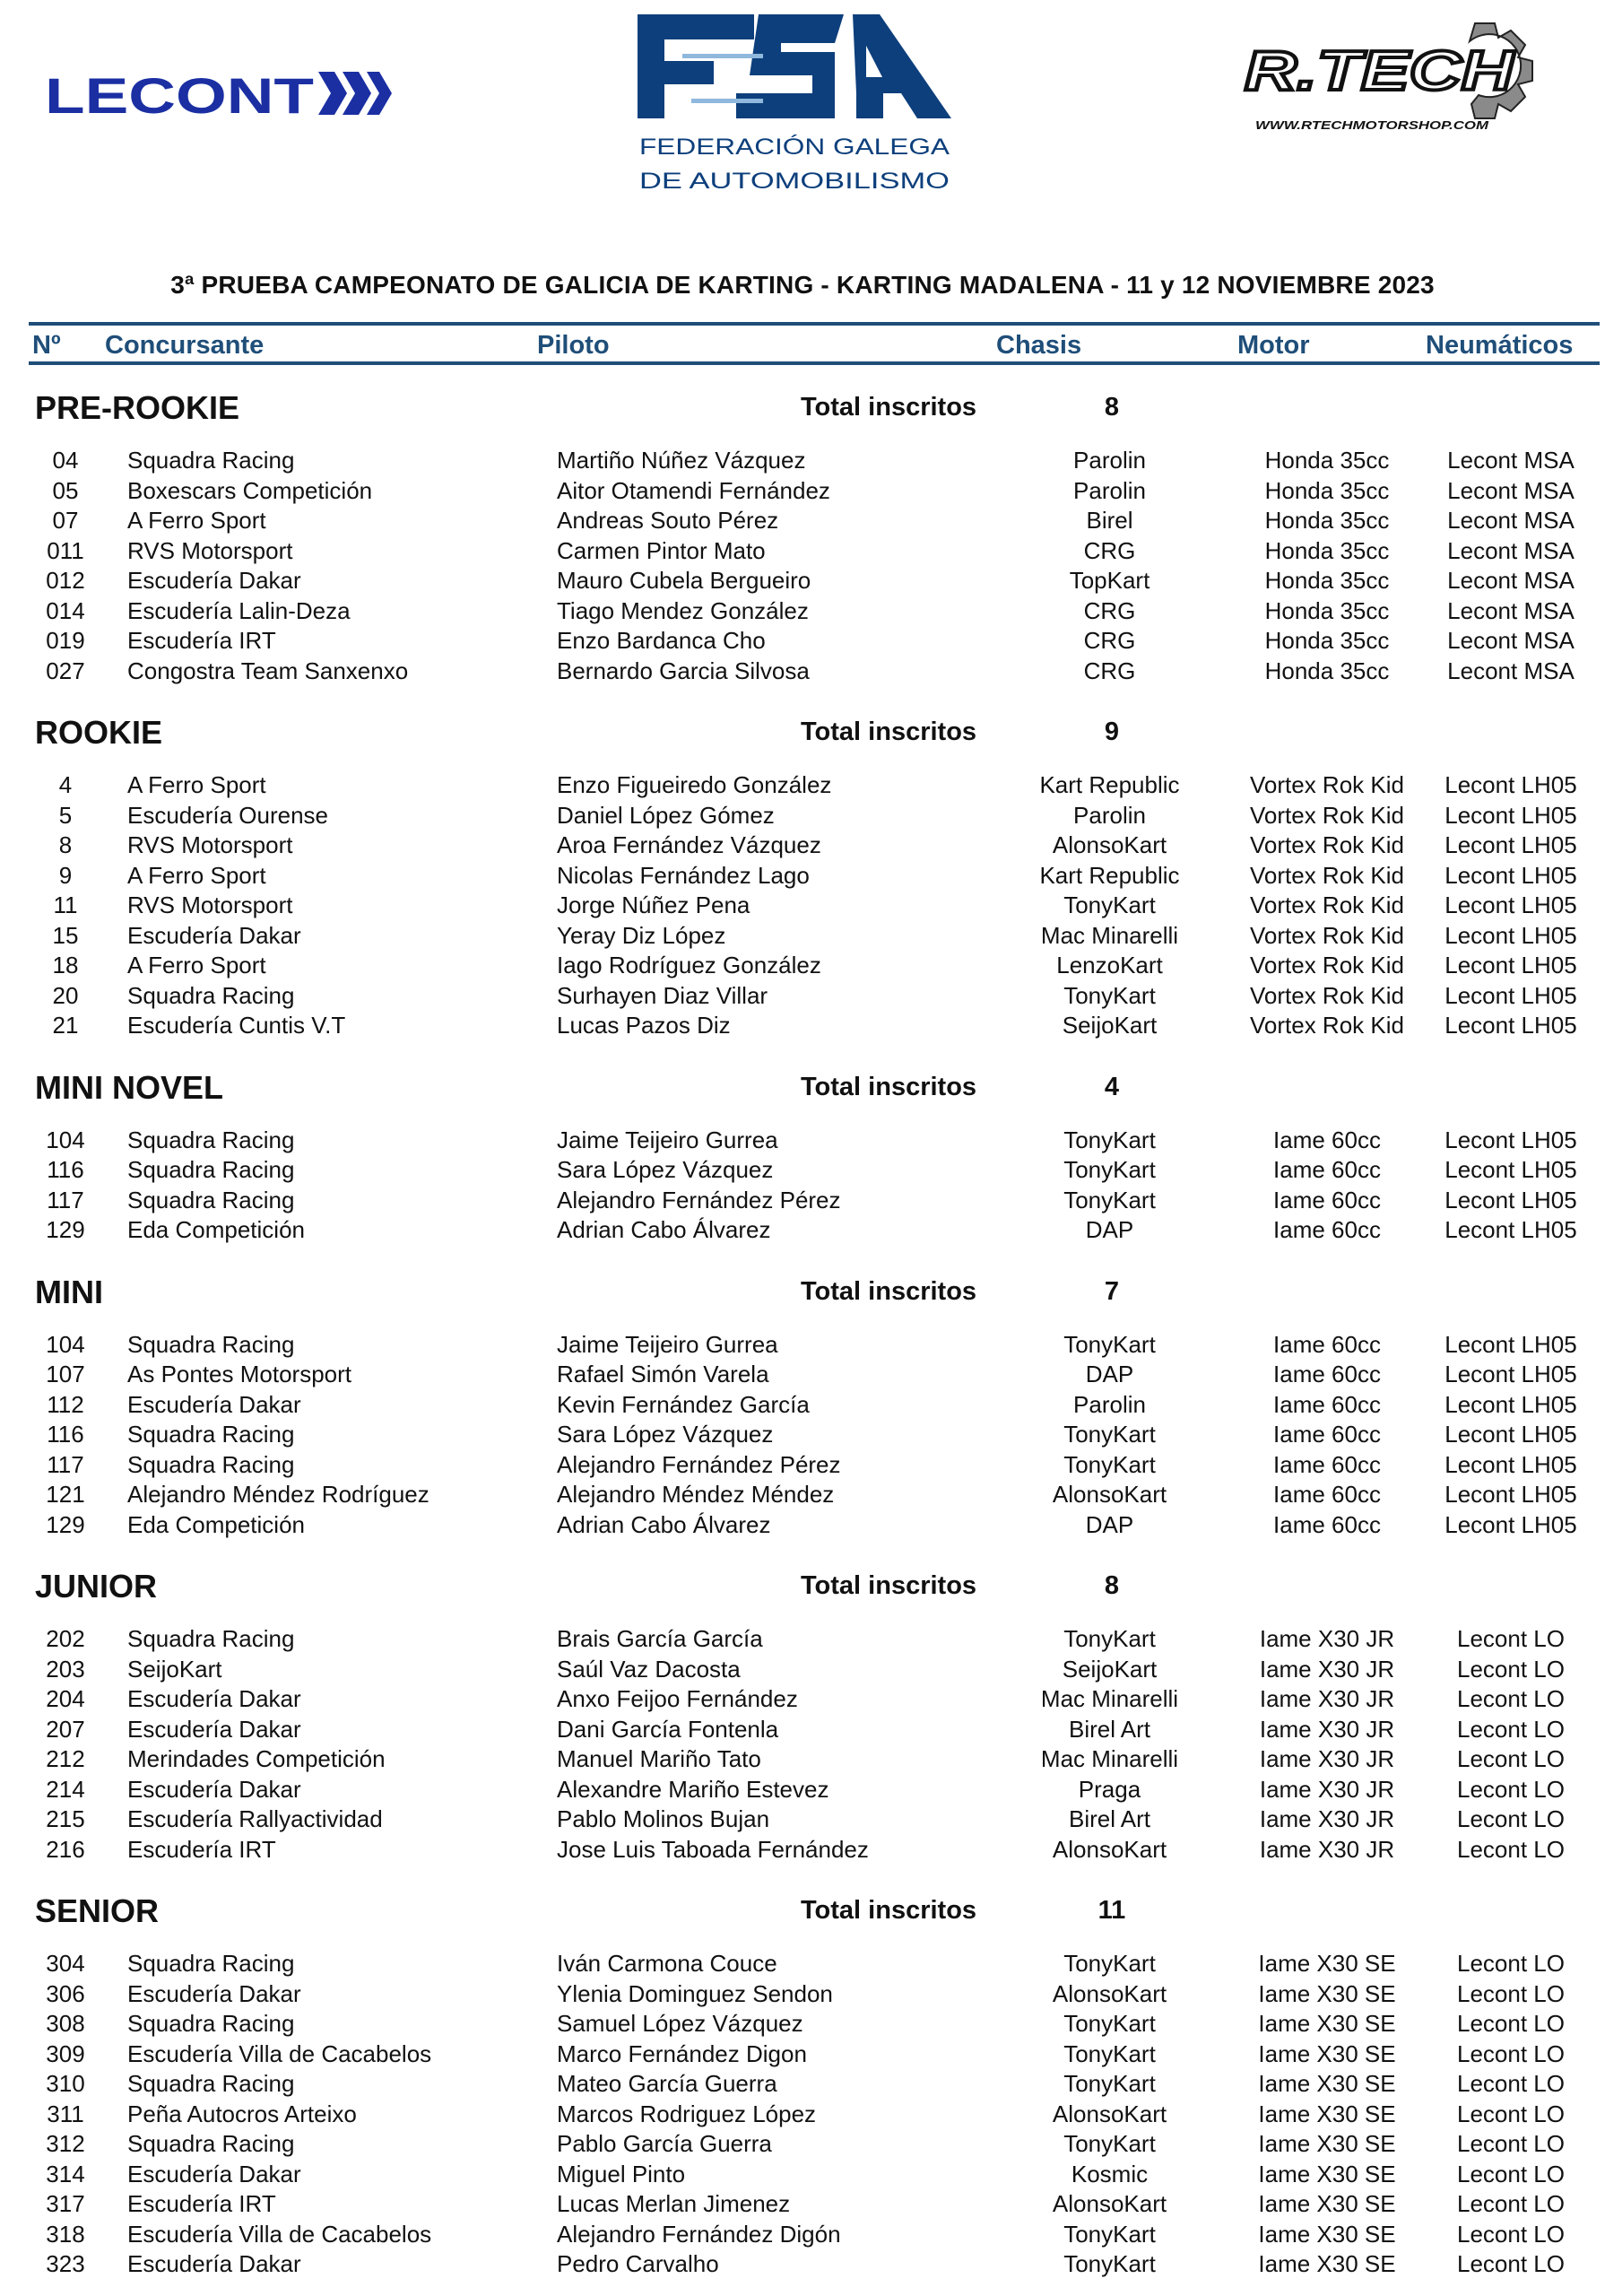 This screenshot has height=2296, width=1605. Describe the element at coordinates (65, 2263) in the screenshot. I see `entry-number: 323` at that location.